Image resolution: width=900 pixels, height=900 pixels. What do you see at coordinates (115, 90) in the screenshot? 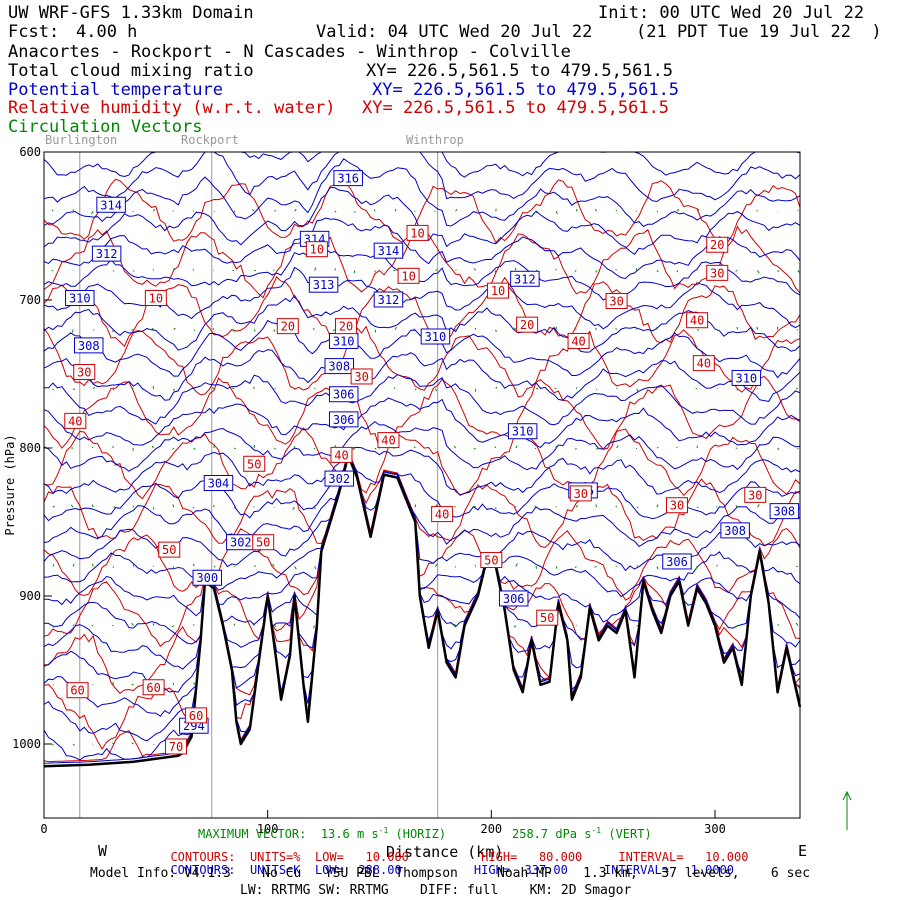
I see `field-theta-name: Potential temperature` at bounding box center [115, 90].